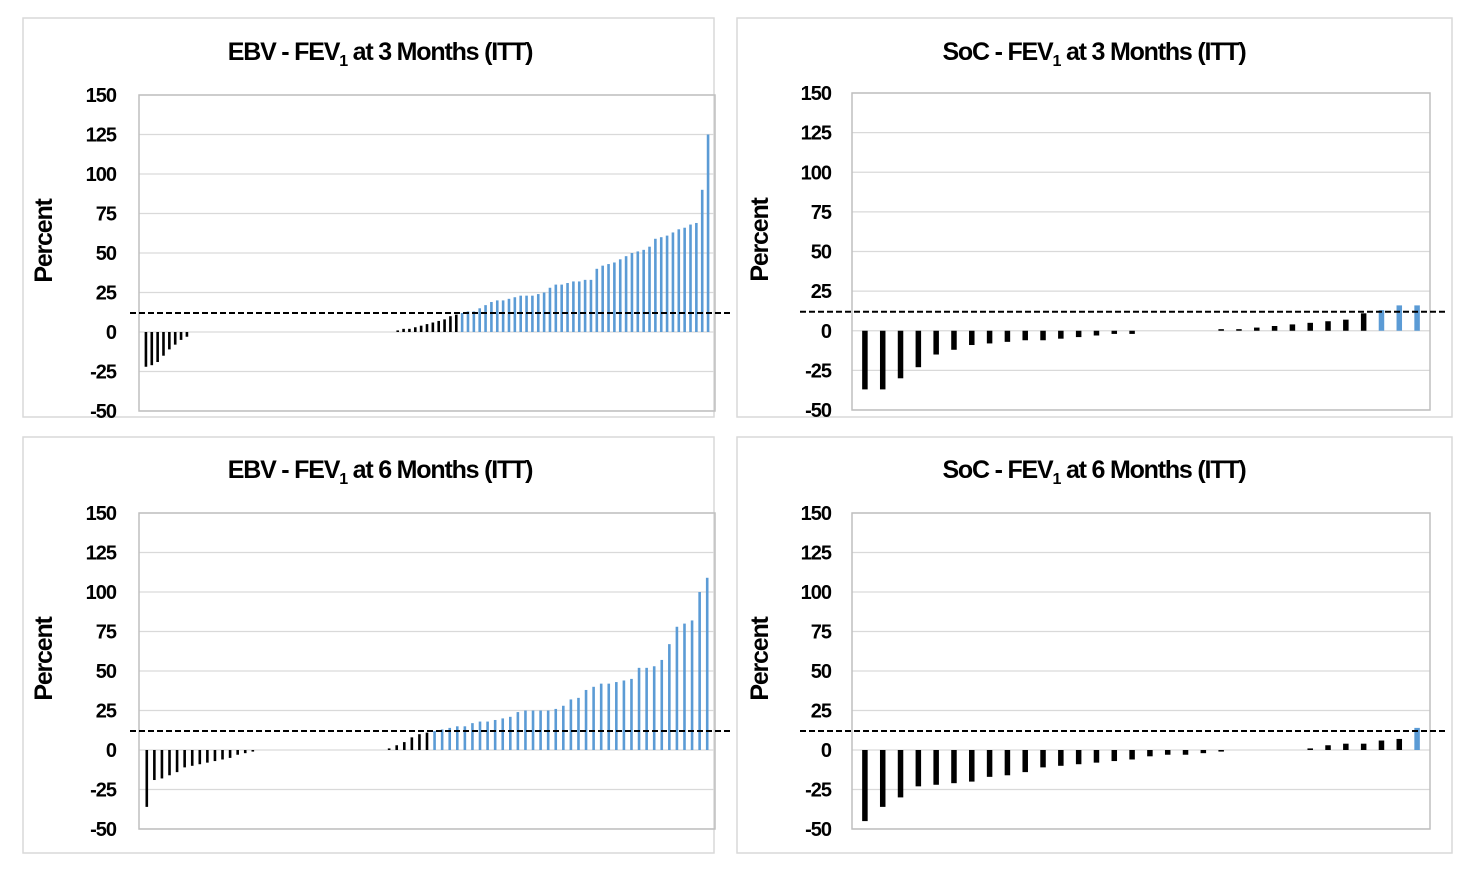 Image resolution: width=1475 pixels, height=875 pixels. I want to click on y-tick-label: 50, so click(106, 672).